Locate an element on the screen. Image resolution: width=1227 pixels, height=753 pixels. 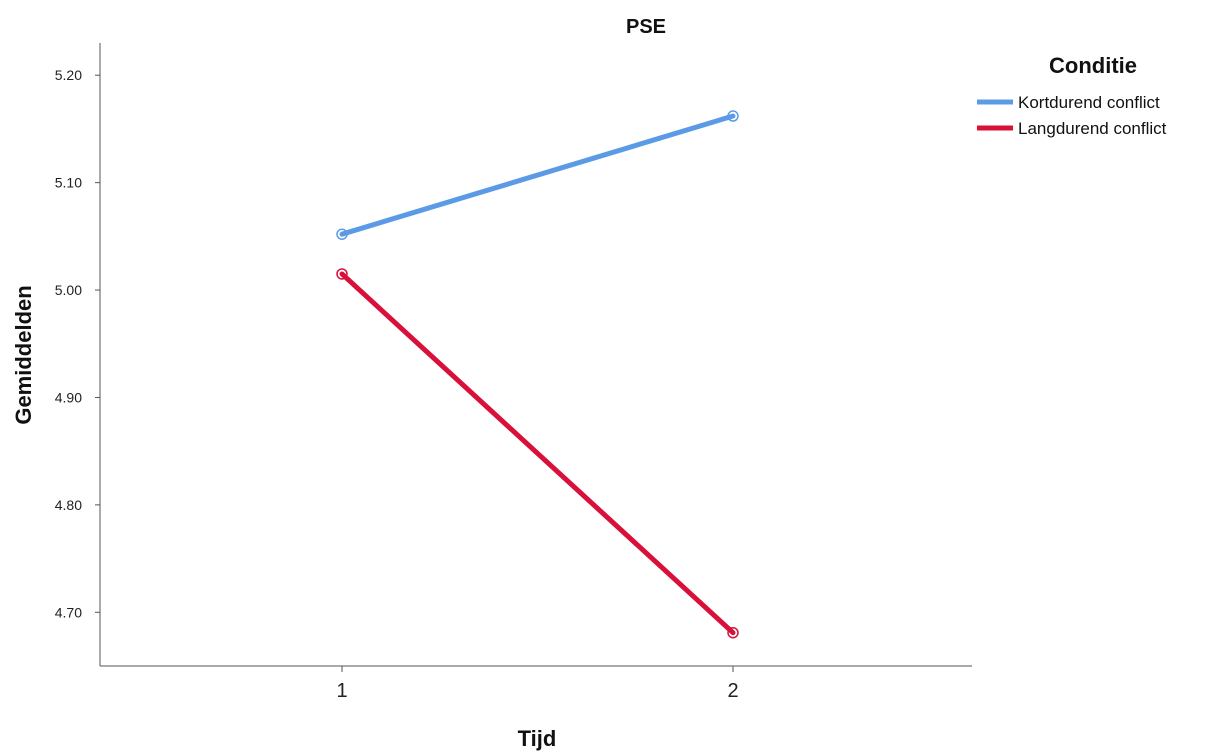
y-tick-label: 5.10 is located at coordinates (68, 183).